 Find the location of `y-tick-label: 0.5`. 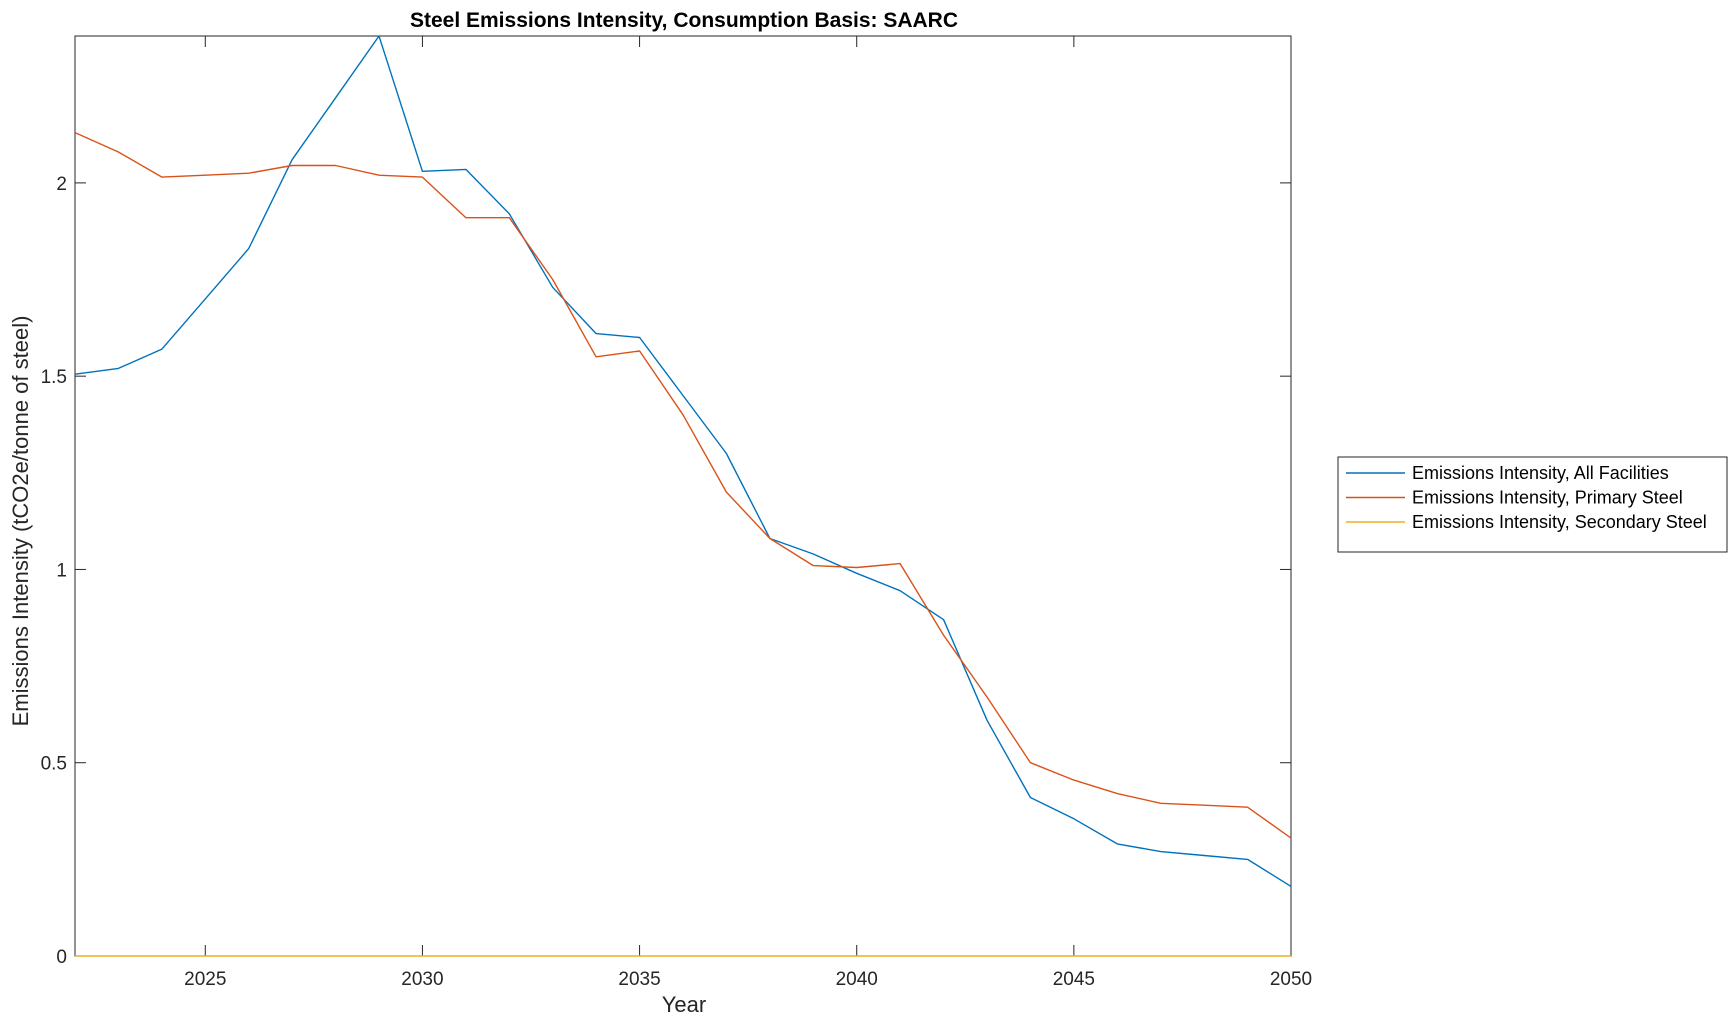

y-tick-label: 0.5 is located at coordinates (54, 764).